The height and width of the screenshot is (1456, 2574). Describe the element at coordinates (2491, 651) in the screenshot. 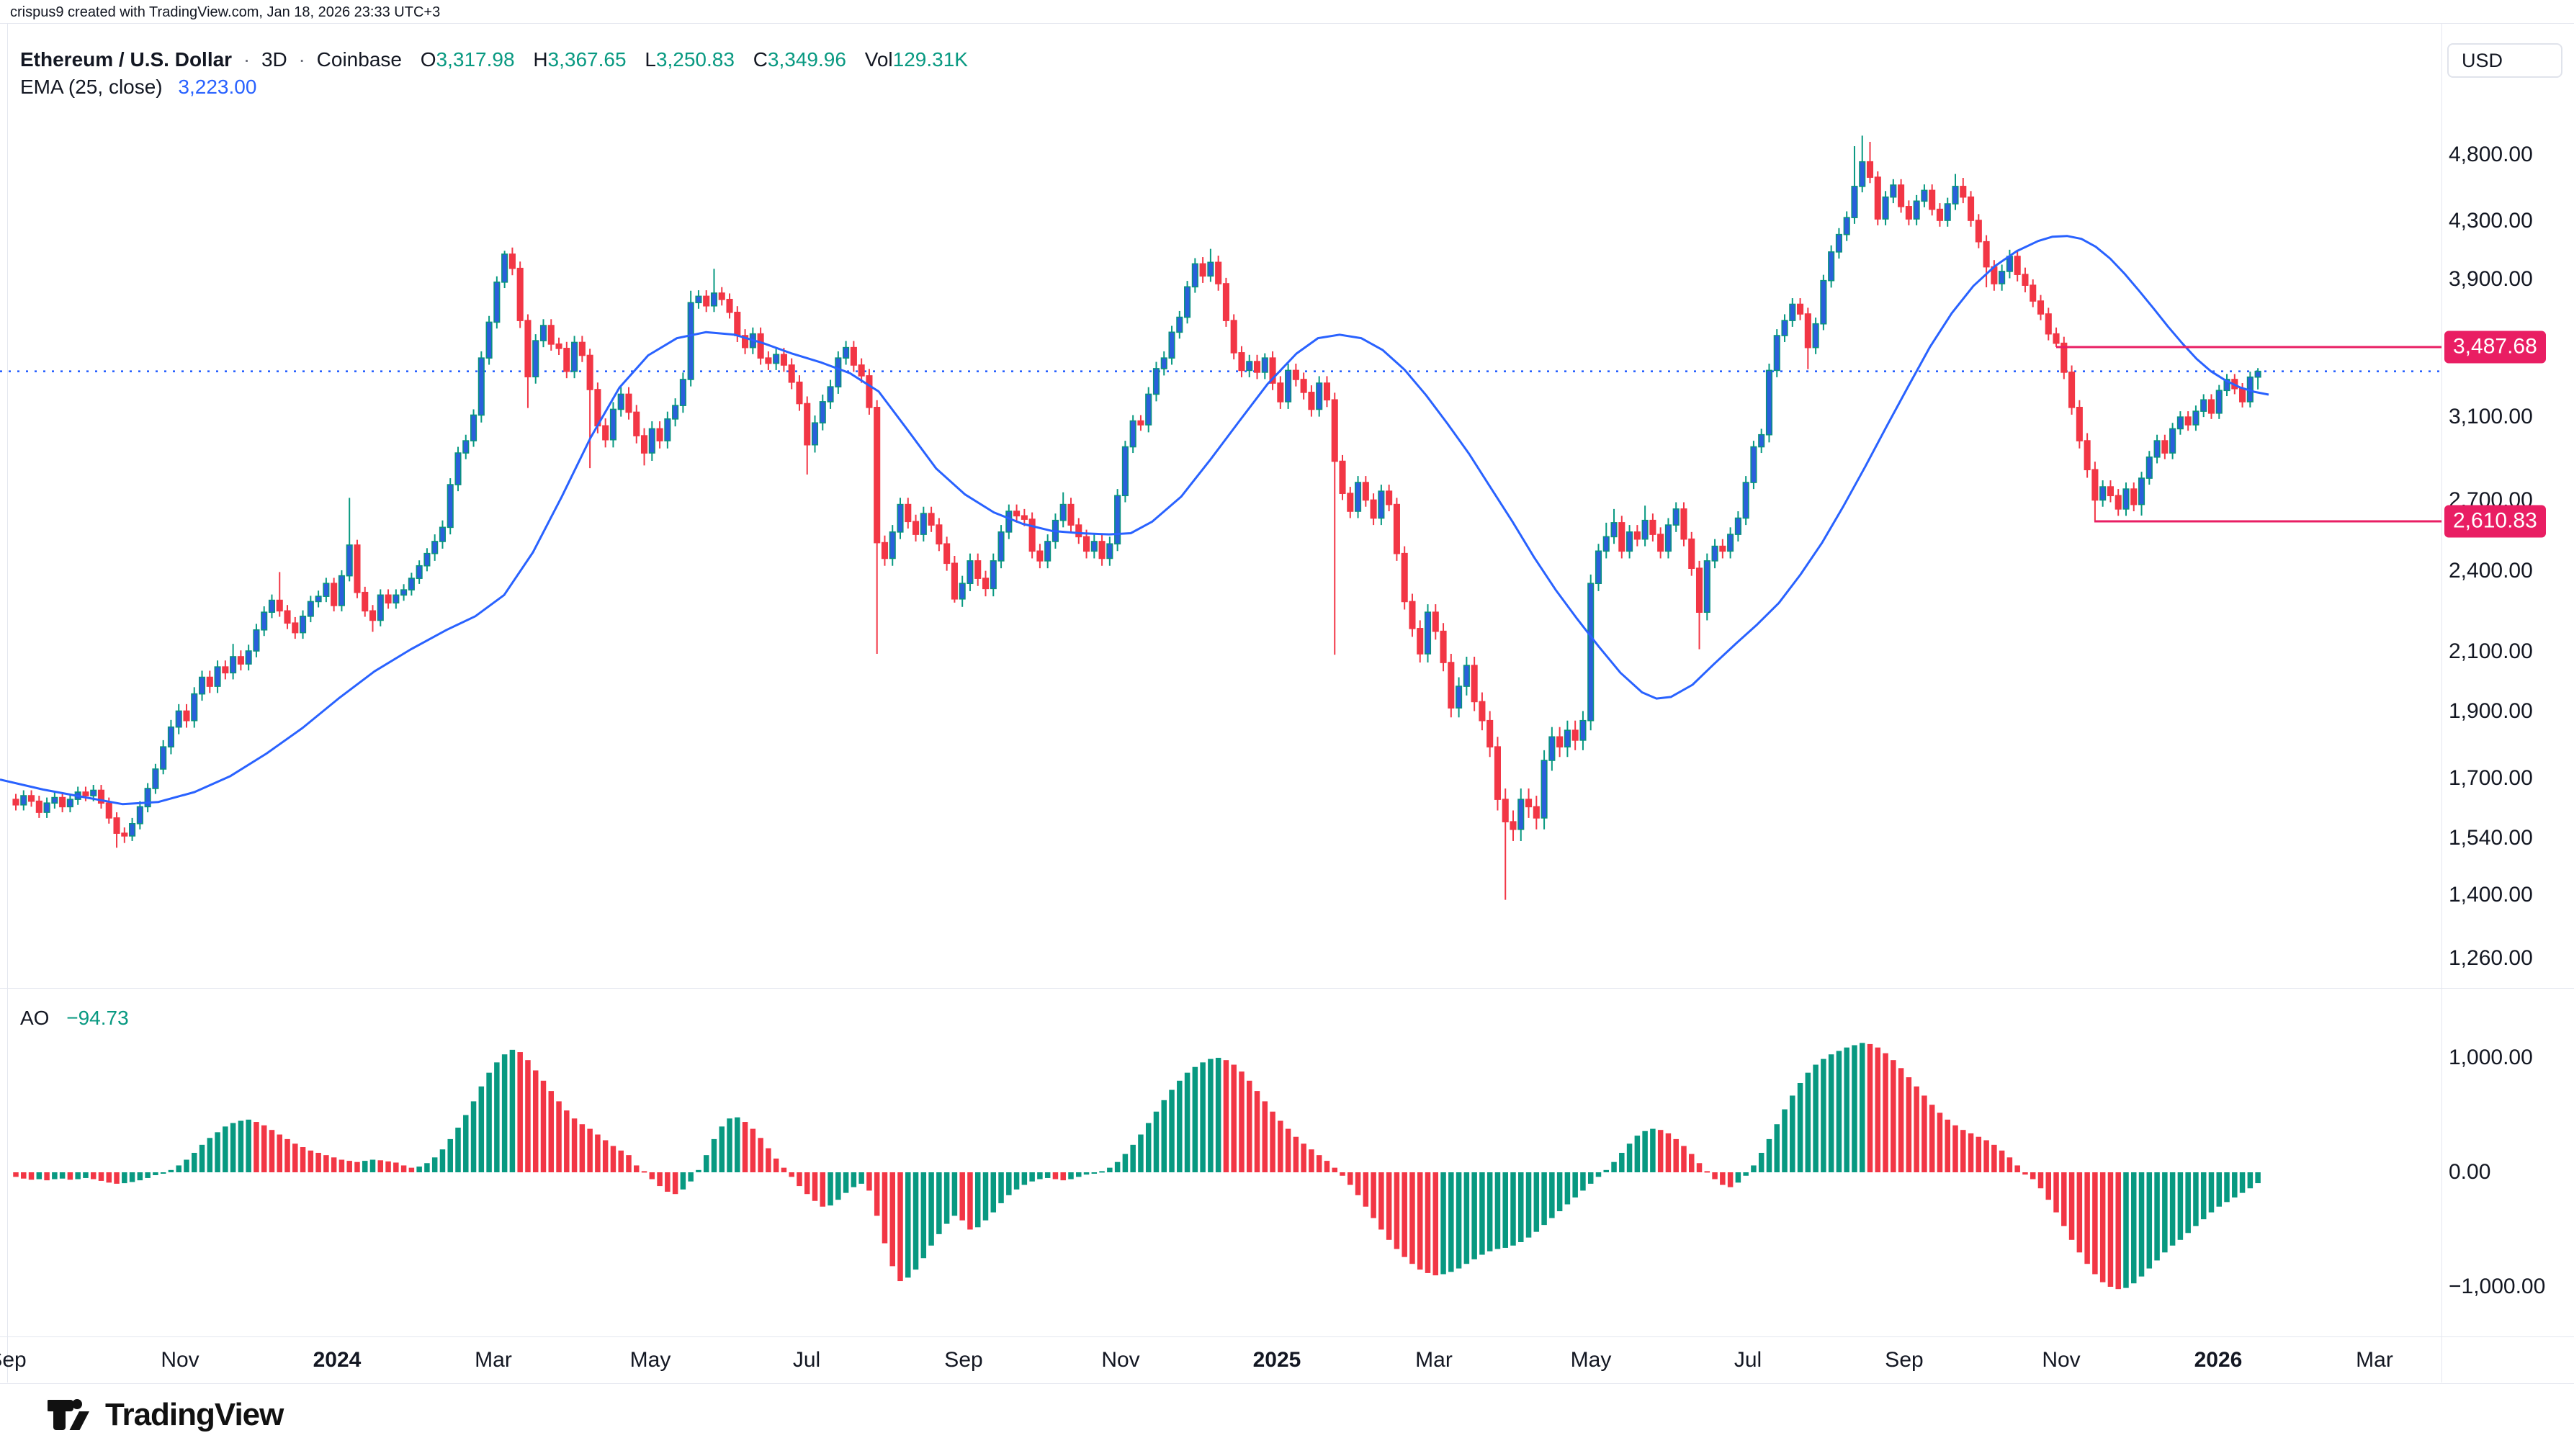

I see `price-axis-label: 2,100.00` at that location.